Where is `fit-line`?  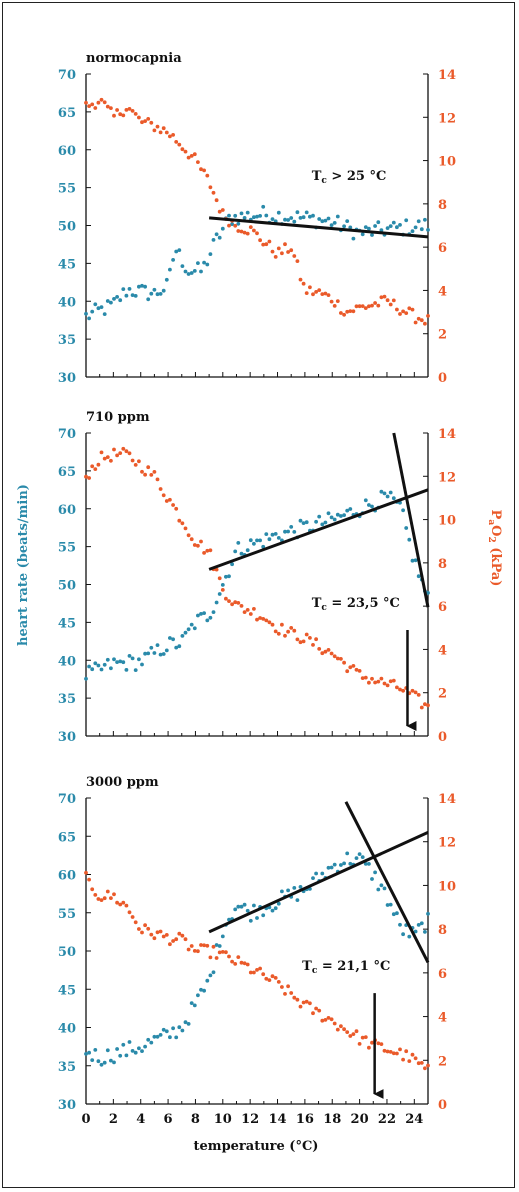
fit-line is located at coordinates (318, 529).